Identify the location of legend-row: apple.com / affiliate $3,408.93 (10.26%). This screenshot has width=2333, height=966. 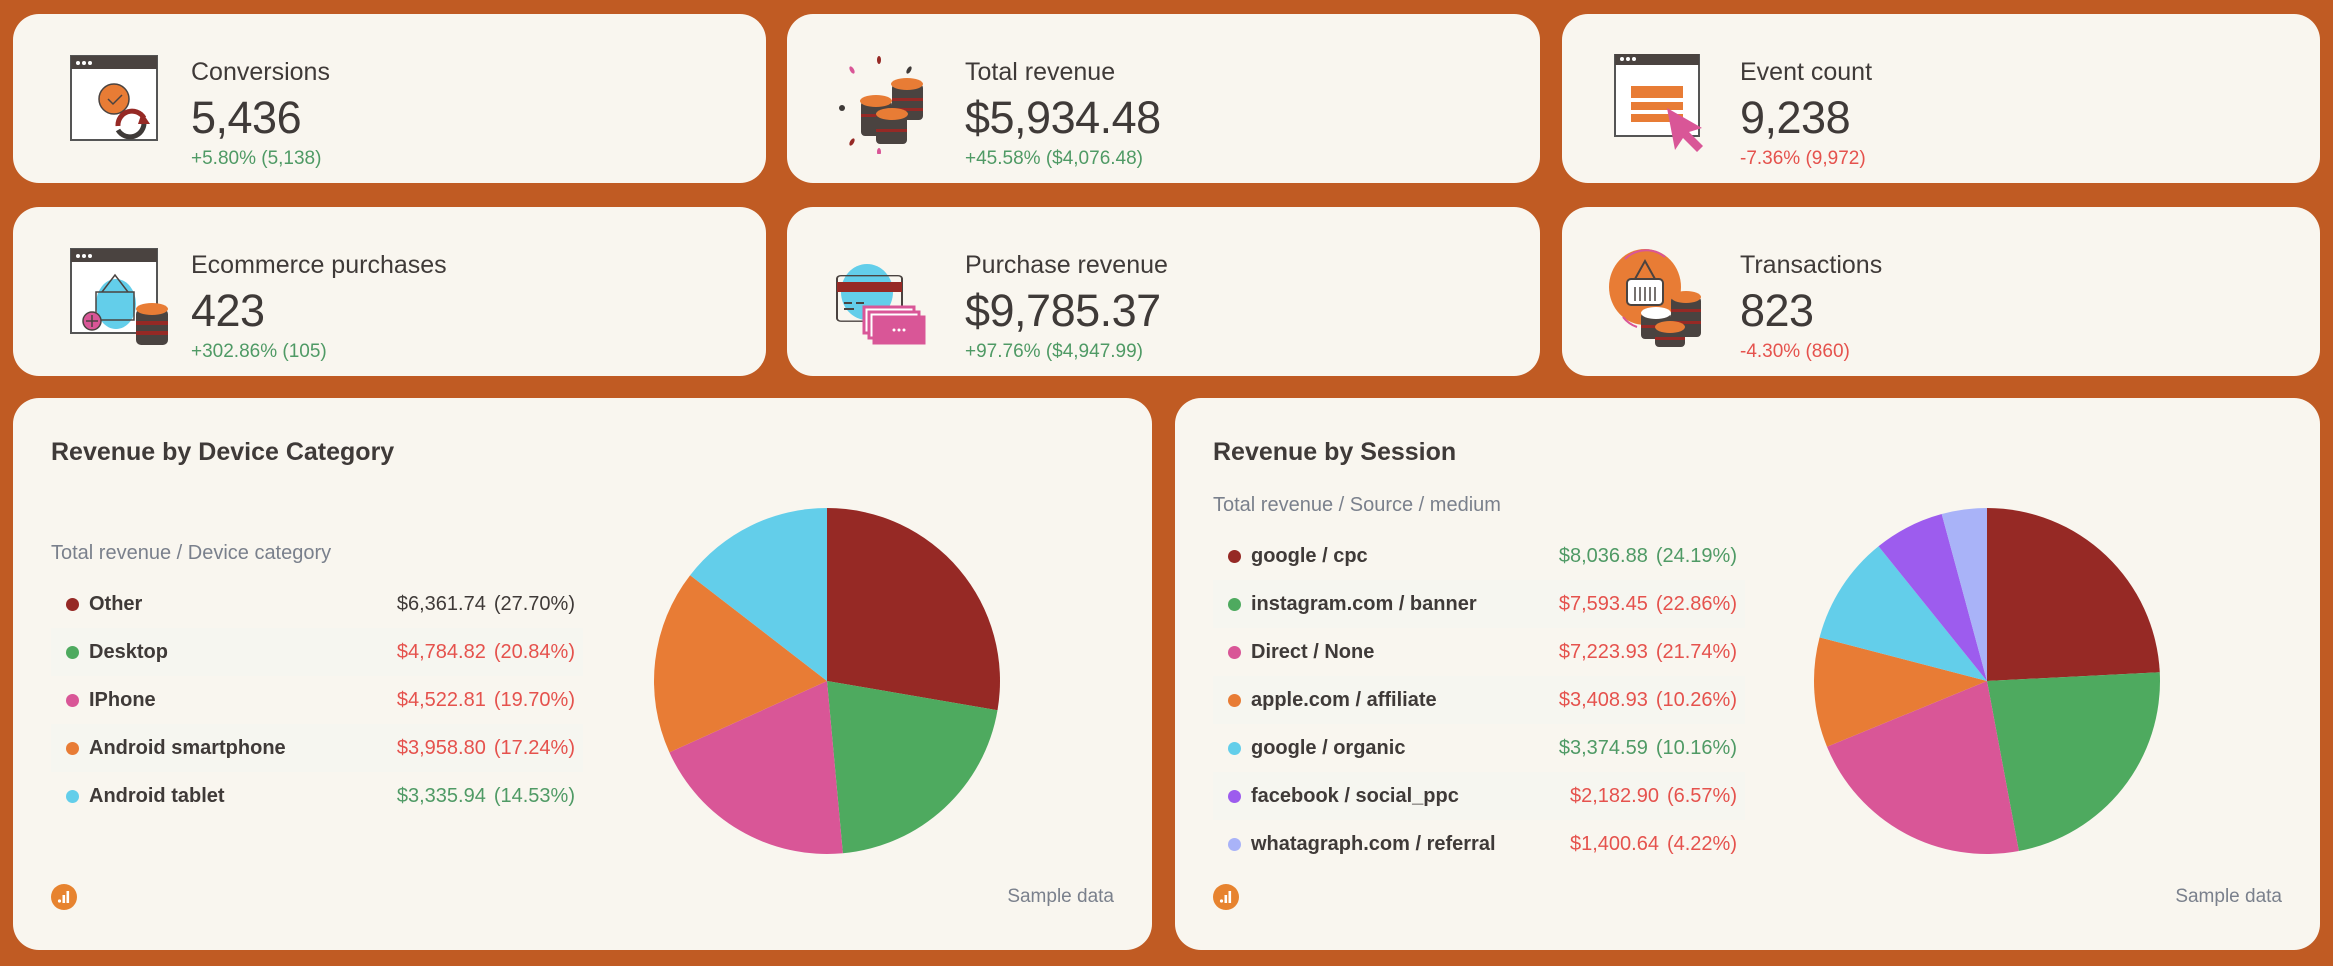
(1479, 700).